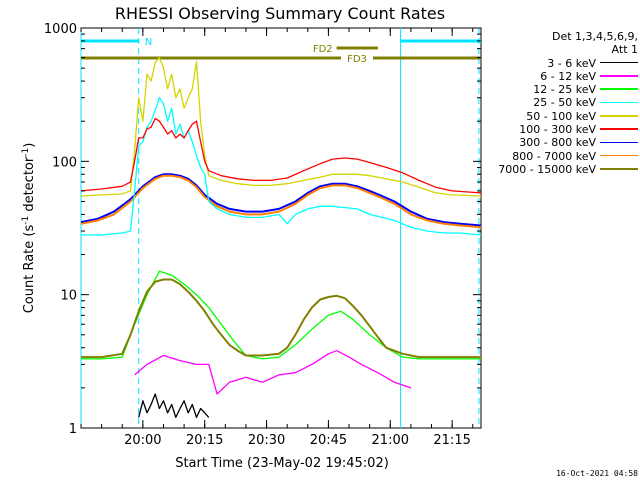  I want to click on legend-item: 3 - 6 keV, so click(560, 63).